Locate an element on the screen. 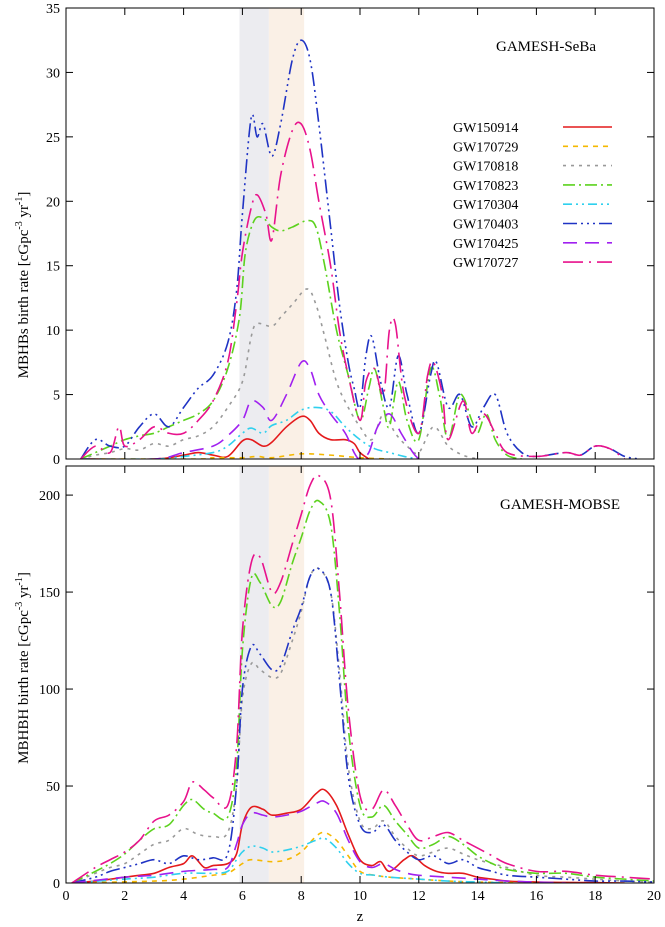 The height and width of the screenshot is (927, 665). y-tick-label-top: 5 is located at coordinates (56, 396).